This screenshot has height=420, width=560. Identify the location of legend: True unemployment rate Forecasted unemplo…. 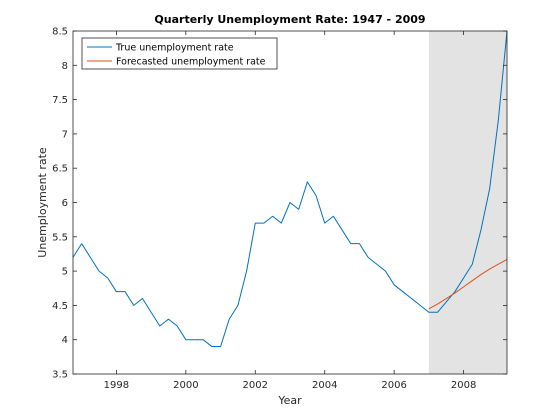
(179, 53).